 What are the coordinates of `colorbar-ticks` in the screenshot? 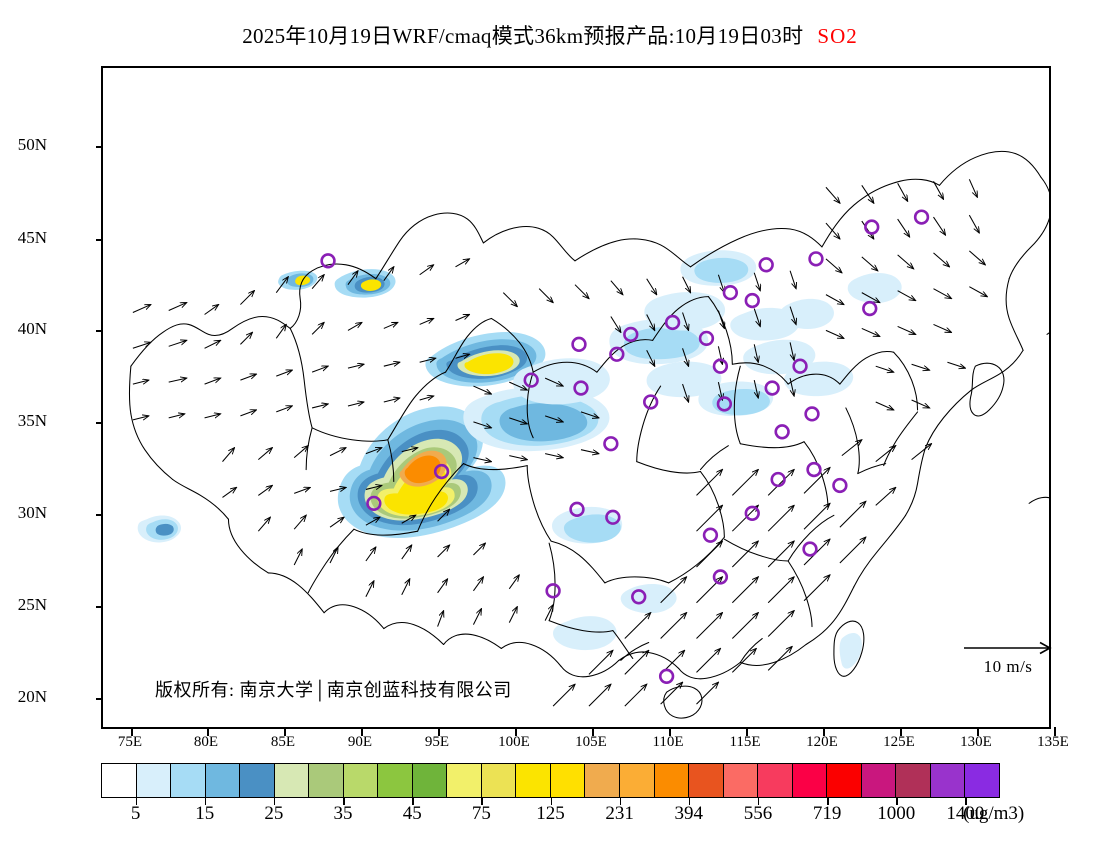 It's located at (550, 804).